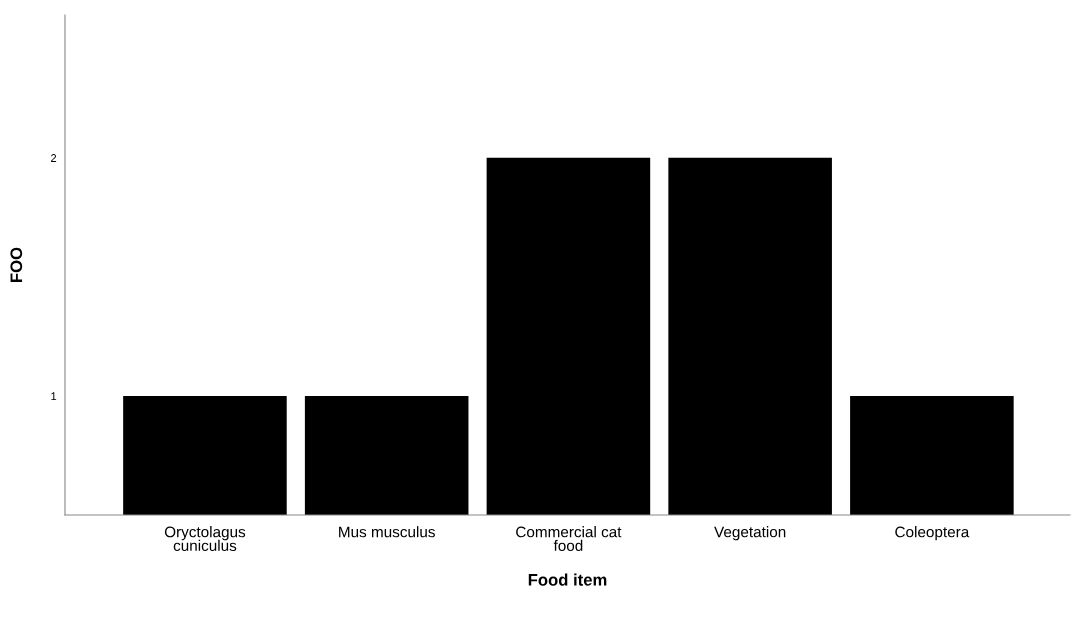  What do you see at coordinates (54, 396) in the screenshot?
I see `y-tick-label: 1` at bounding box center [54, 396].